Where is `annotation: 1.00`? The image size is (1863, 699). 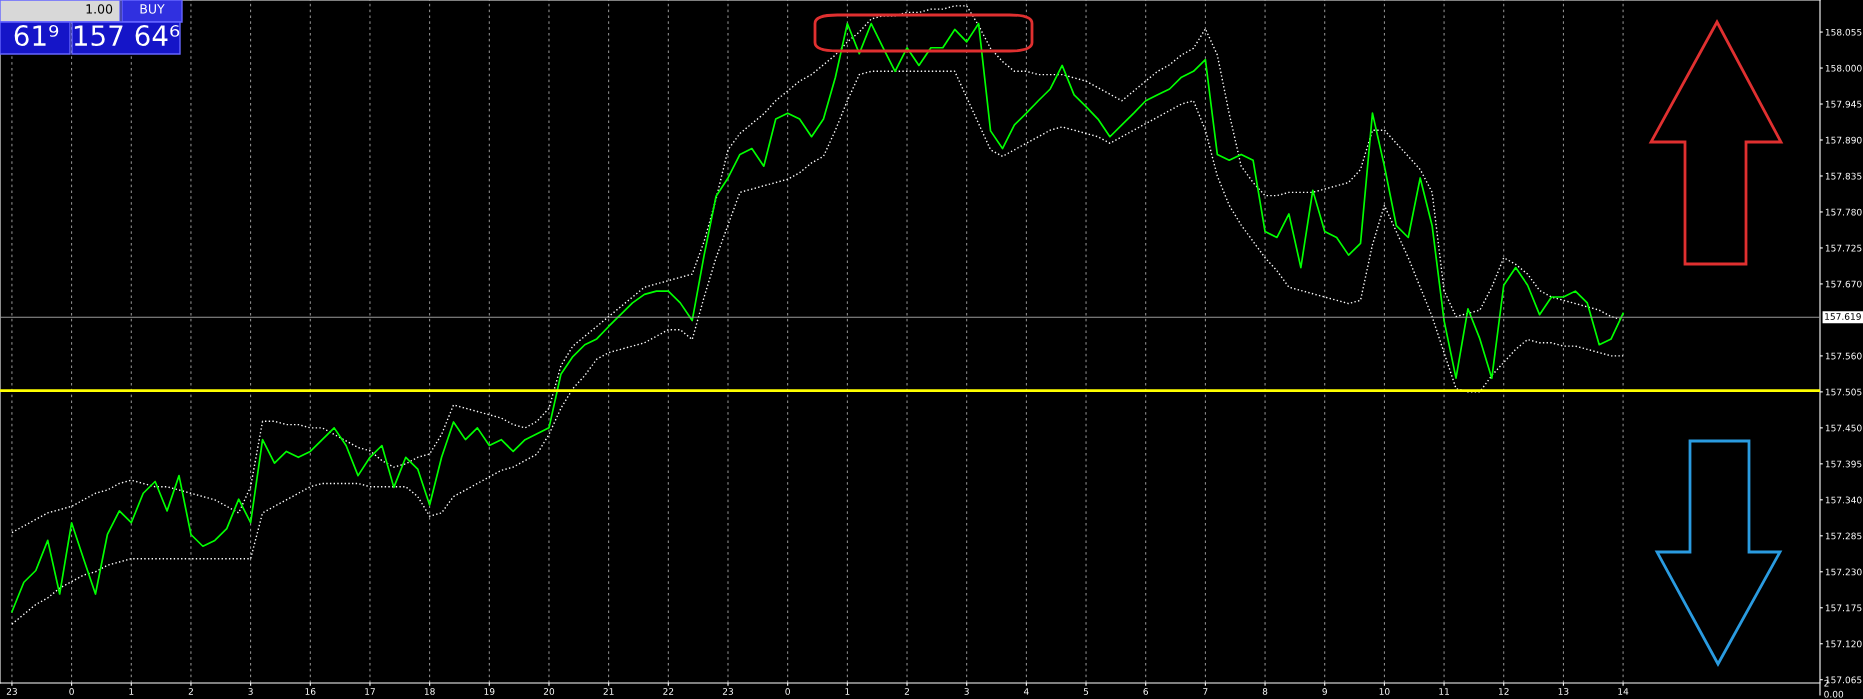 annotation: 1.00 is located at coordinates (99, 9).